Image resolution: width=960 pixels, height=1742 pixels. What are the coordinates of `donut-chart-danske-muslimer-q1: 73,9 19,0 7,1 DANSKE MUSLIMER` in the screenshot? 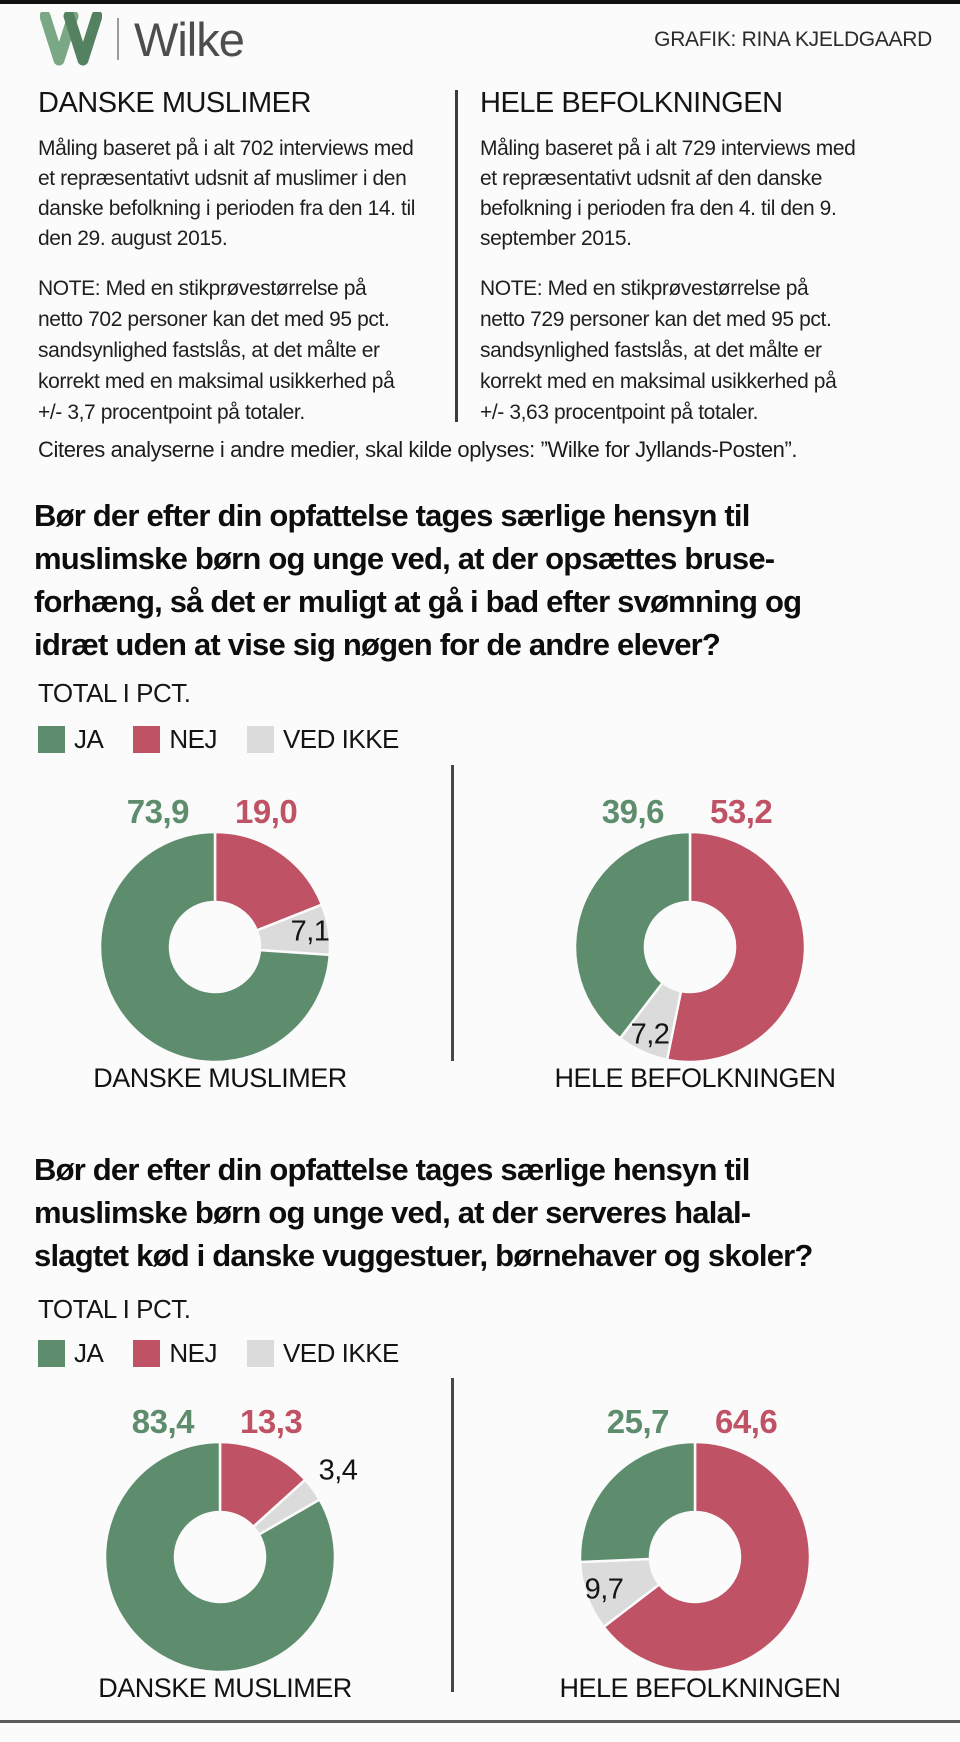 It's located at (220, 951).